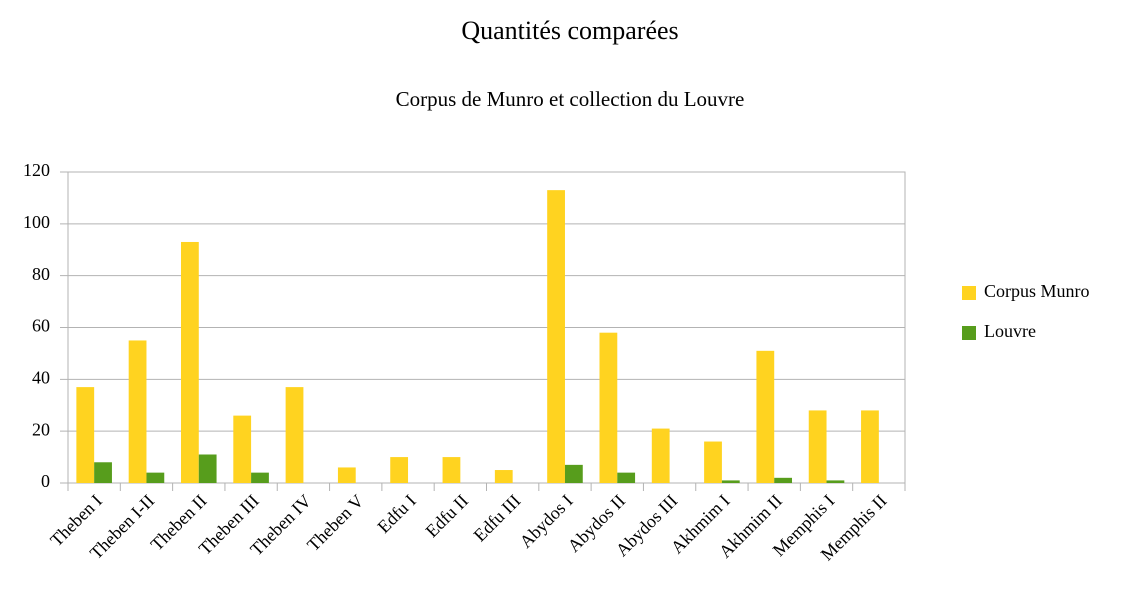 The height and width of the screenshot is (602, 1139). I want to click on chart-subtitle: Corpus de Munro et collection du Louvre, so click(570, 99).